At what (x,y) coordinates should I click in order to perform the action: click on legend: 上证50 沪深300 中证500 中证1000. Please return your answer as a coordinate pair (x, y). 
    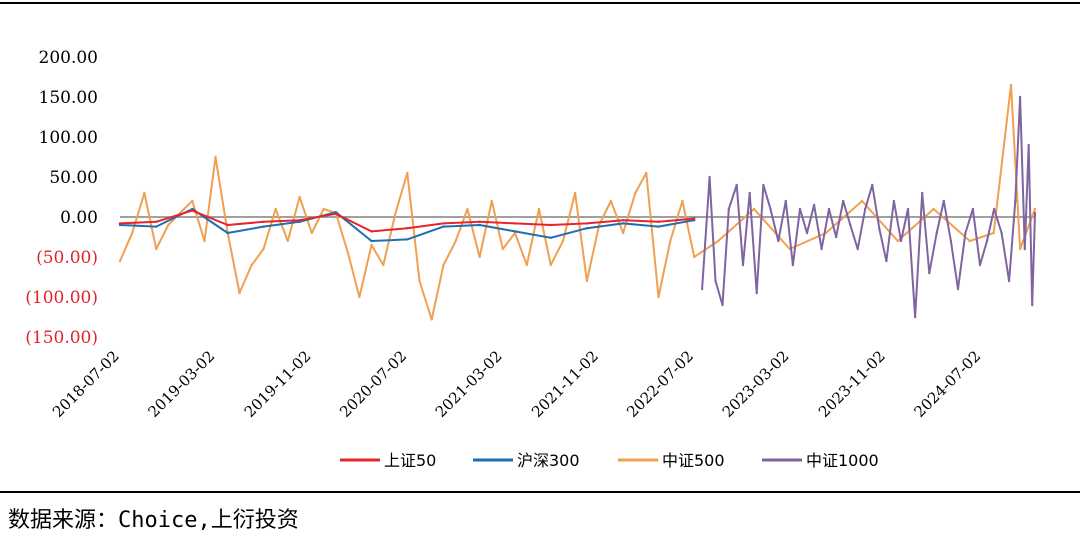
    Looking at the image, I should click on (609, 460).